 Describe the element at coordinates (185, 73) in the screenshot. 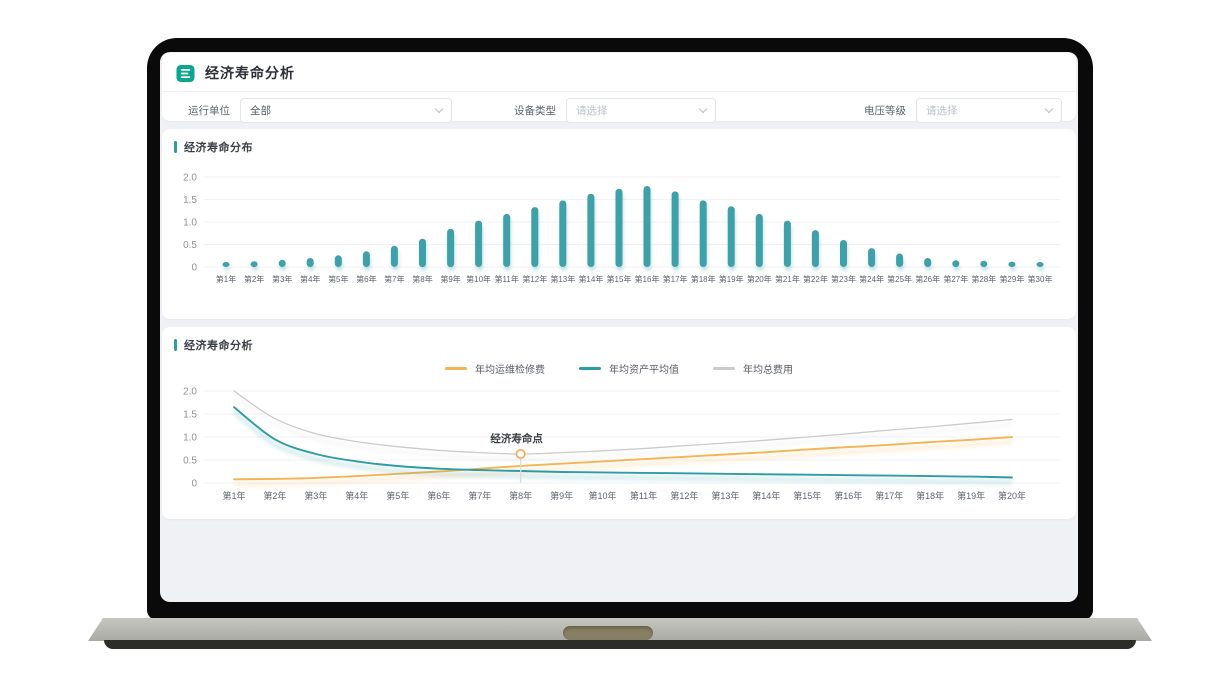

I see `app-logo-icon` at that location.